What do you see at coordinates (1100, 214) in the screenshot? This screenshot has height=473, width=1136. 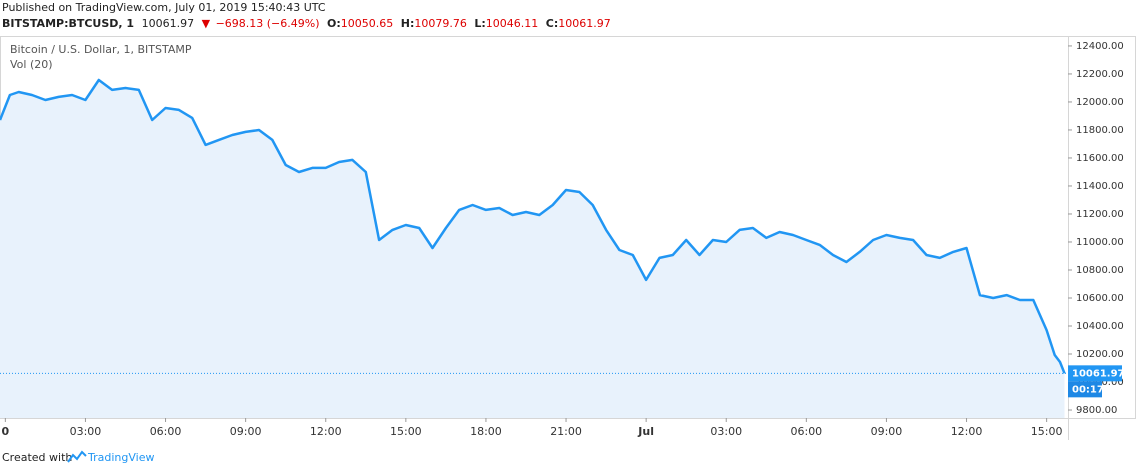 I see `y-tick-label: 11200.00` at bounding box center [1100, 214].